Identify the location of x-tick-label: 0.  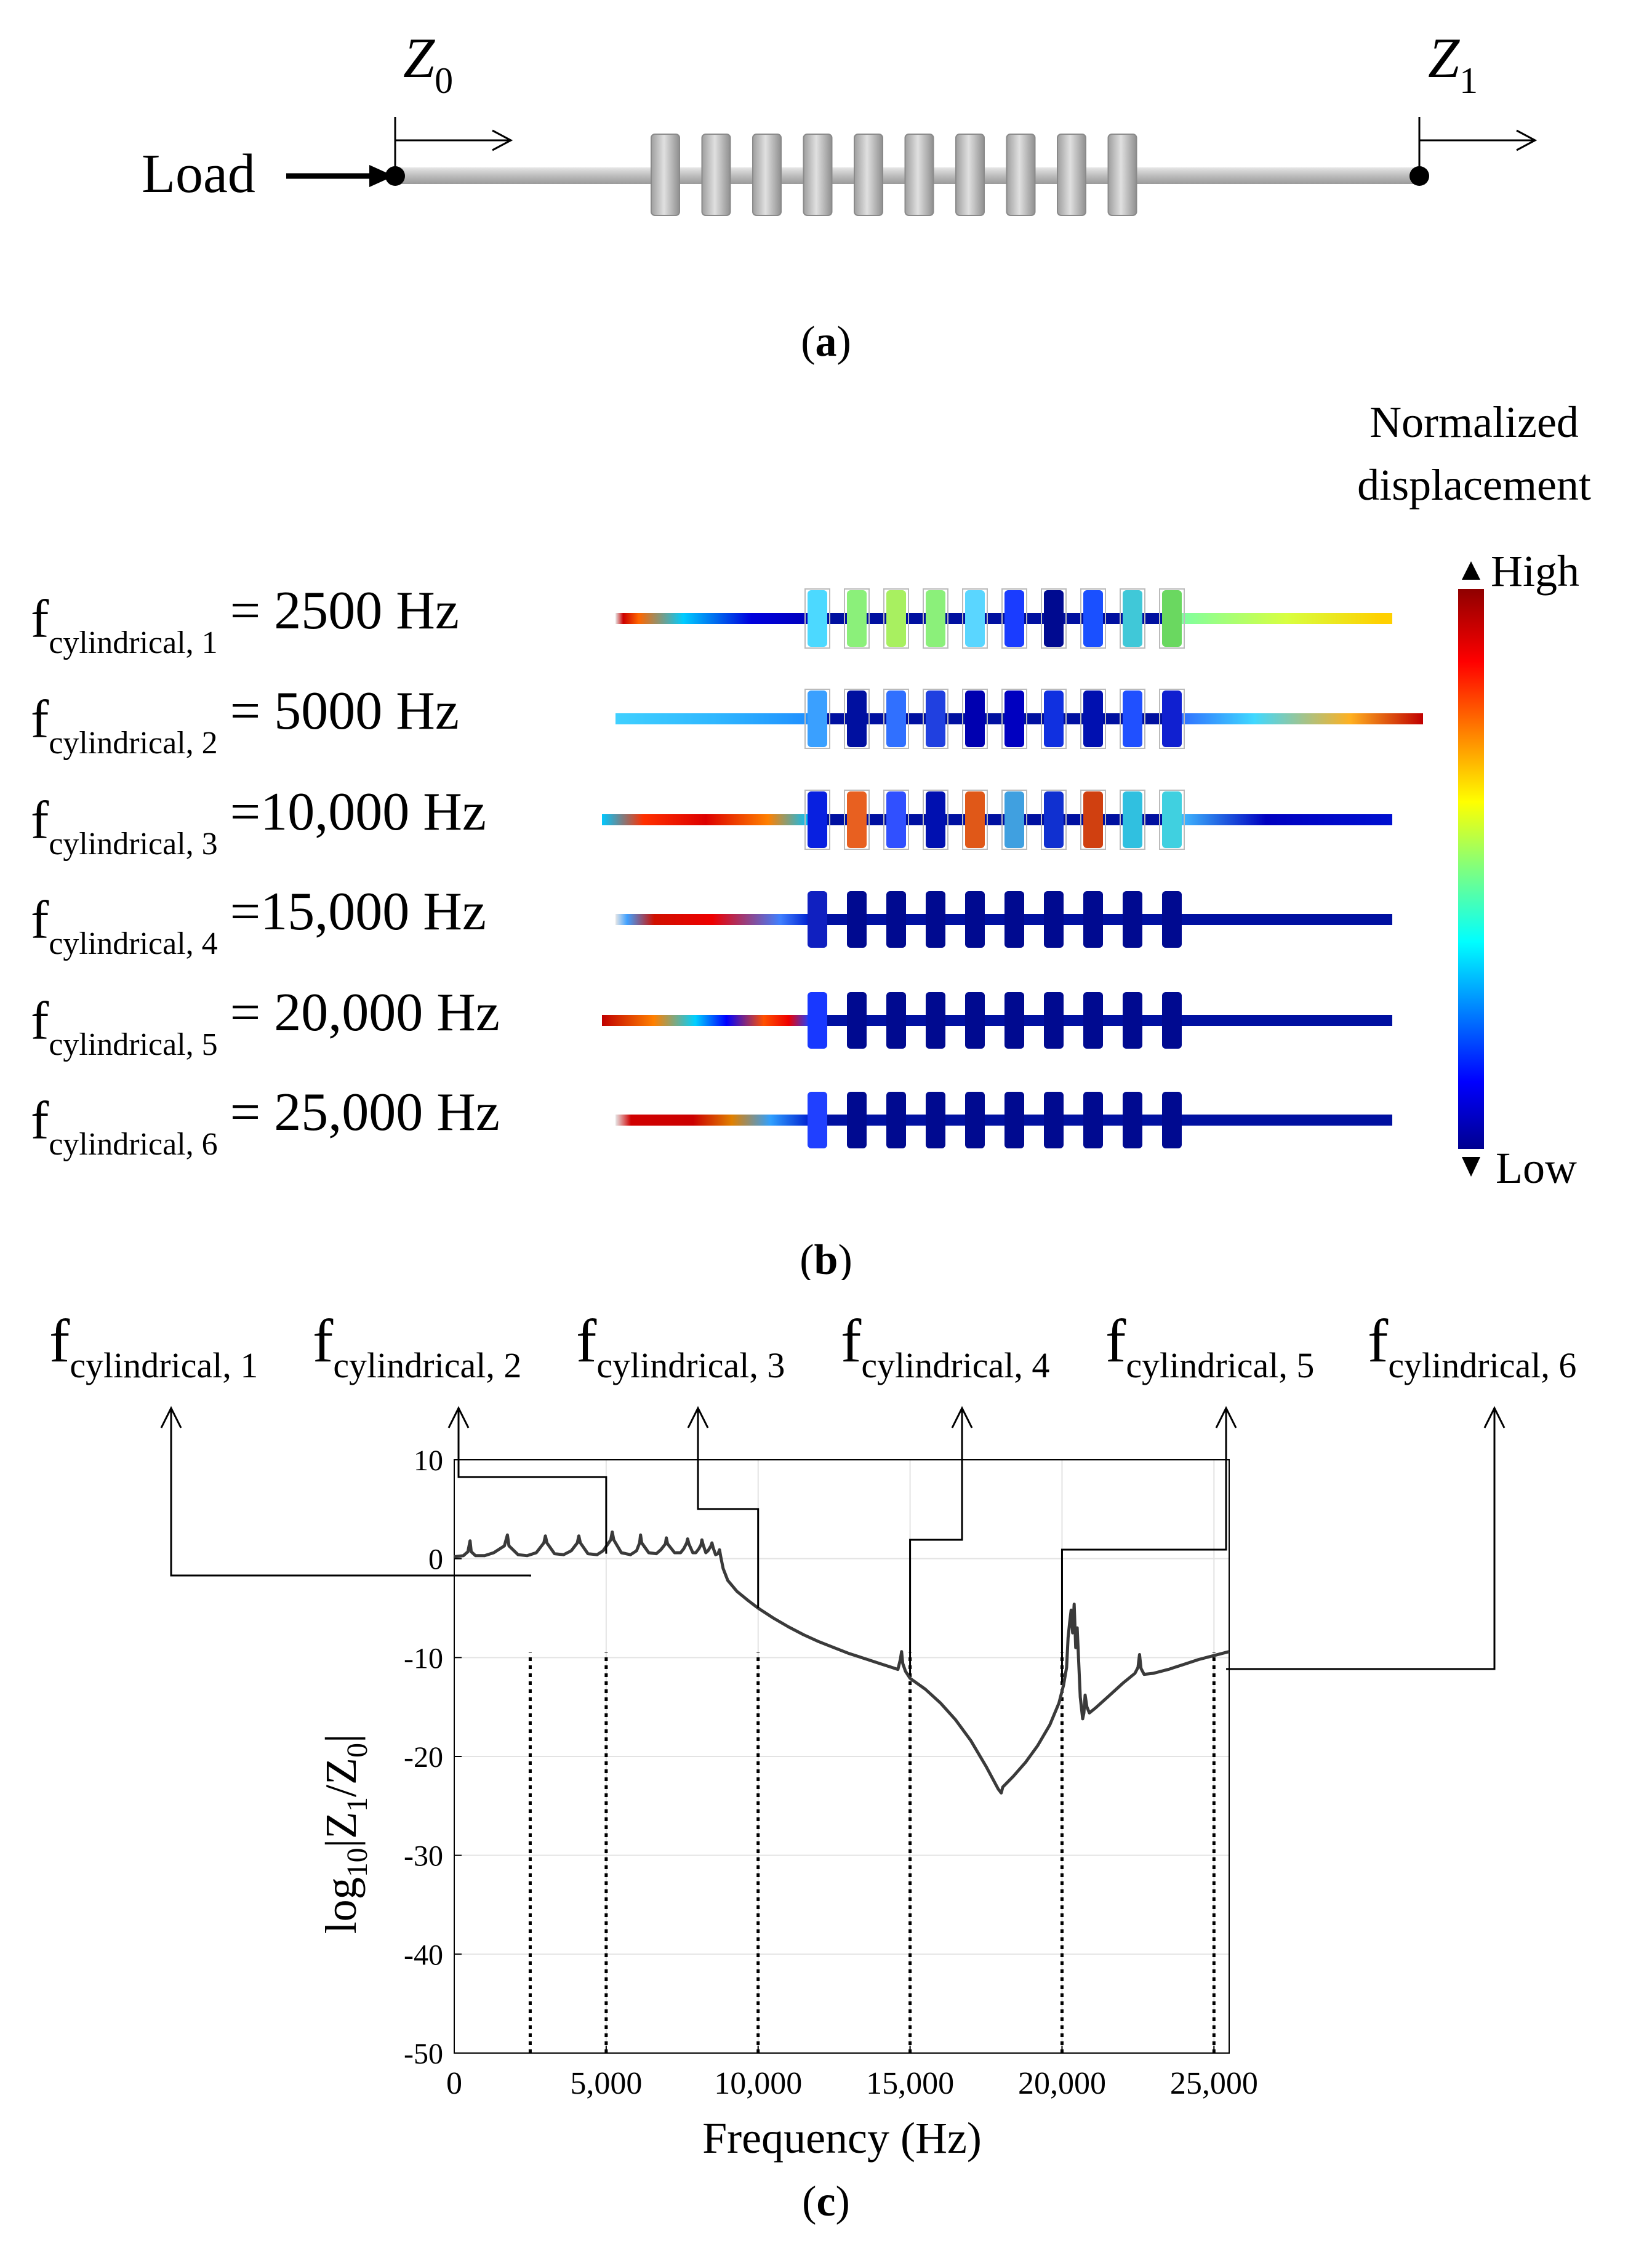
(454, 2083).